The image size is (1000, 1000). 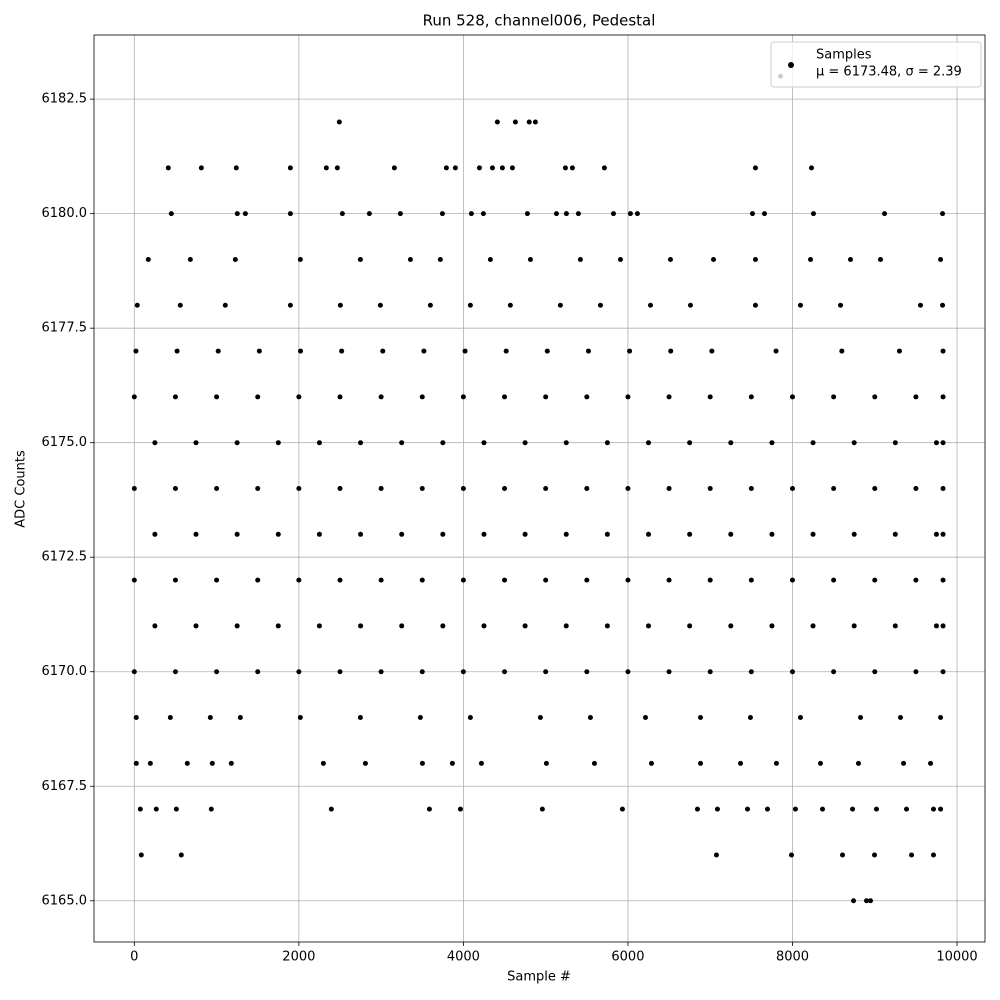 What do you see at coordinates (844, 55) in the screenshot?
I see `legend-label: Samples` at bounding box center [844, 55].